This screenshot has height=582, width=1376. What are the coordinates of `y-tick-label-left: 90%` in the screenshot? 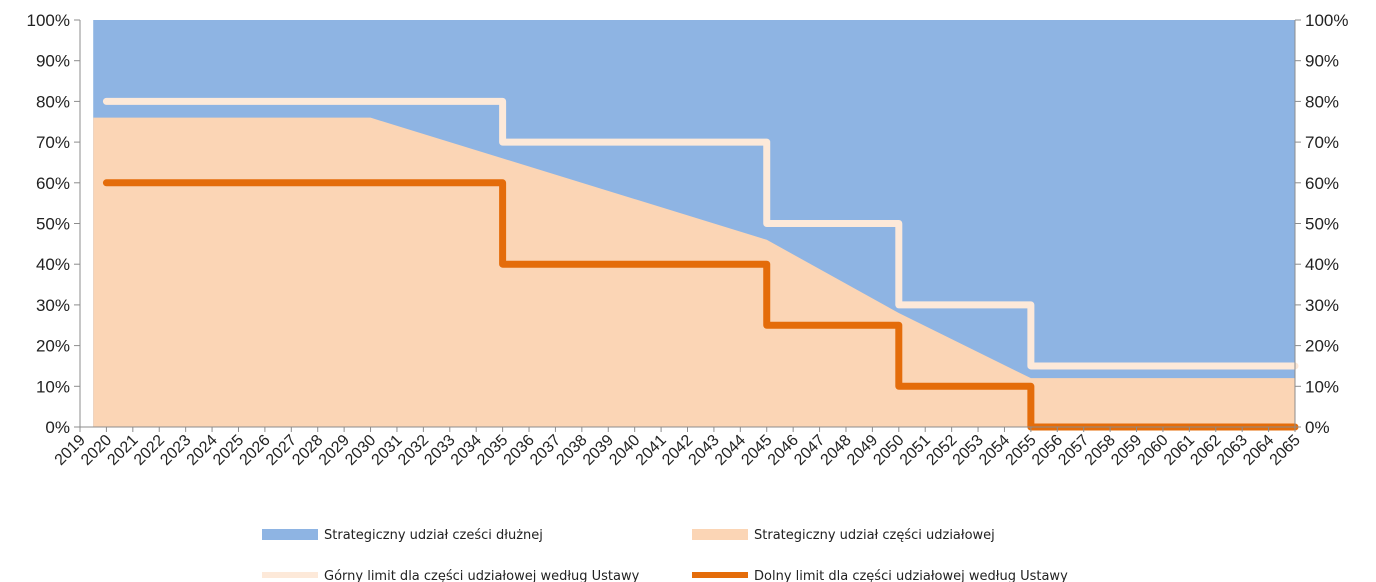 It's located at (53, 61).